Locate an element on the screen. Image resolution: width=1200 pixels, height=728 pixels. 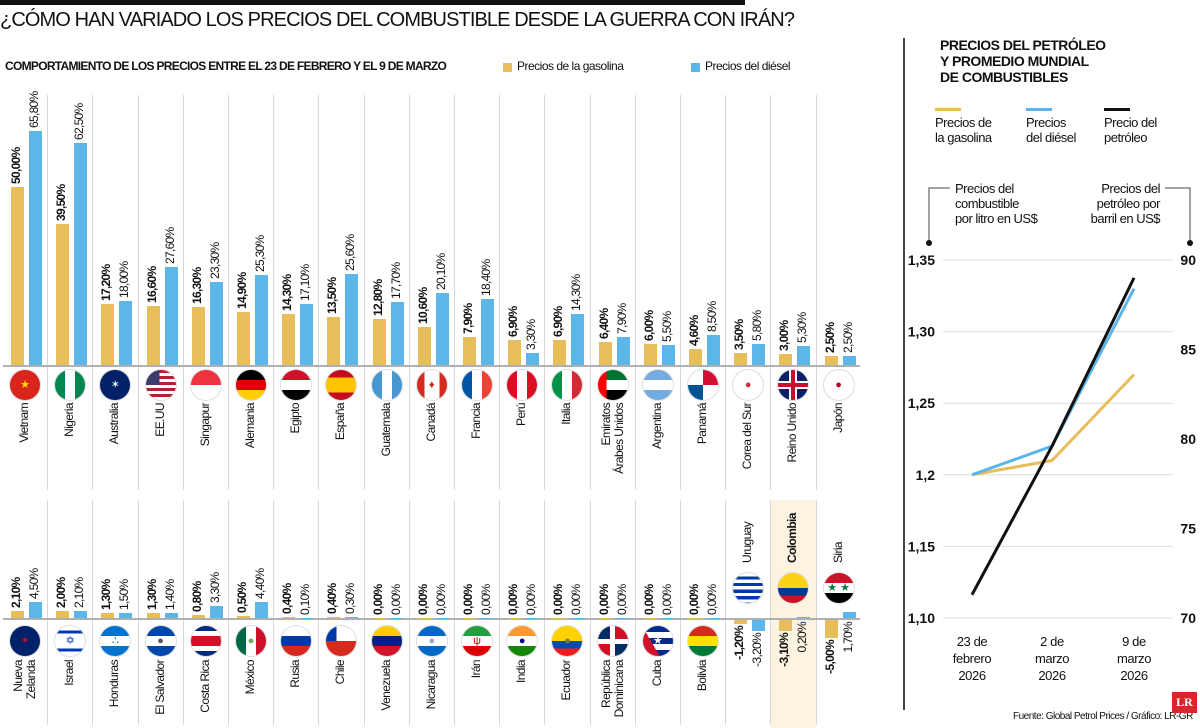
flag-italy-icon is located at coordinates (567, 385).